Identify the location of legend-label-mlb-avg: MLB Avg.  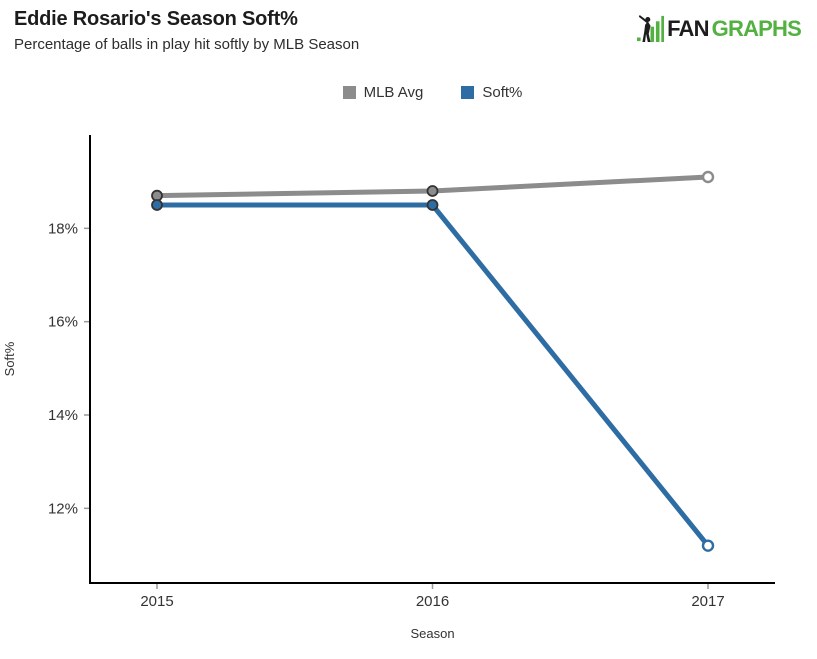
(393, 92).